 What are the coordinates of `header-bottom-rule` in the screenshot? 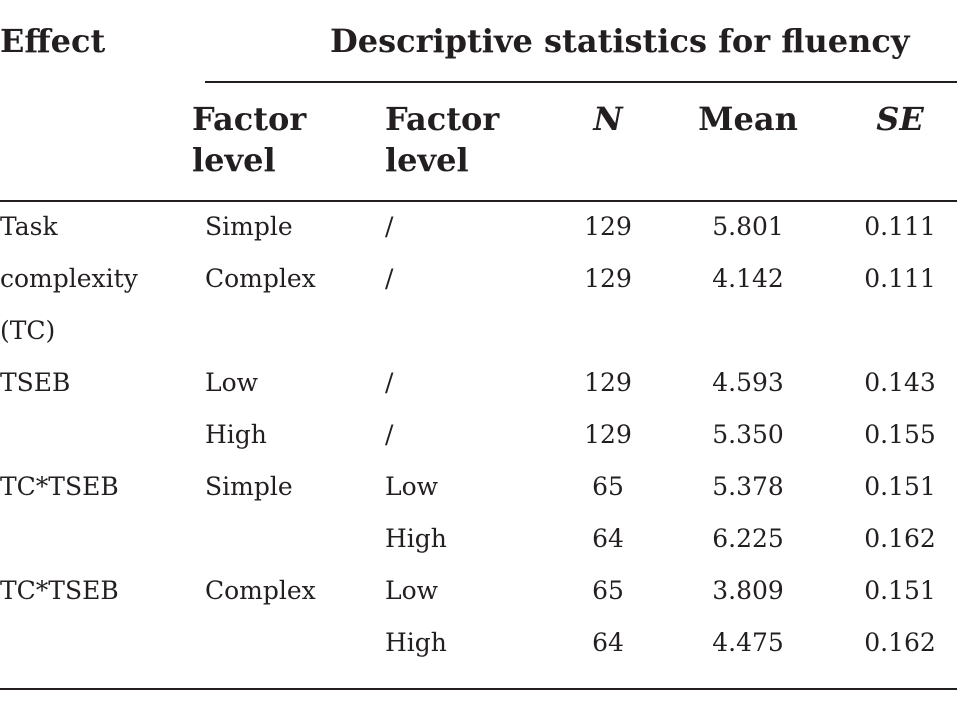 It's located at (478, 201).